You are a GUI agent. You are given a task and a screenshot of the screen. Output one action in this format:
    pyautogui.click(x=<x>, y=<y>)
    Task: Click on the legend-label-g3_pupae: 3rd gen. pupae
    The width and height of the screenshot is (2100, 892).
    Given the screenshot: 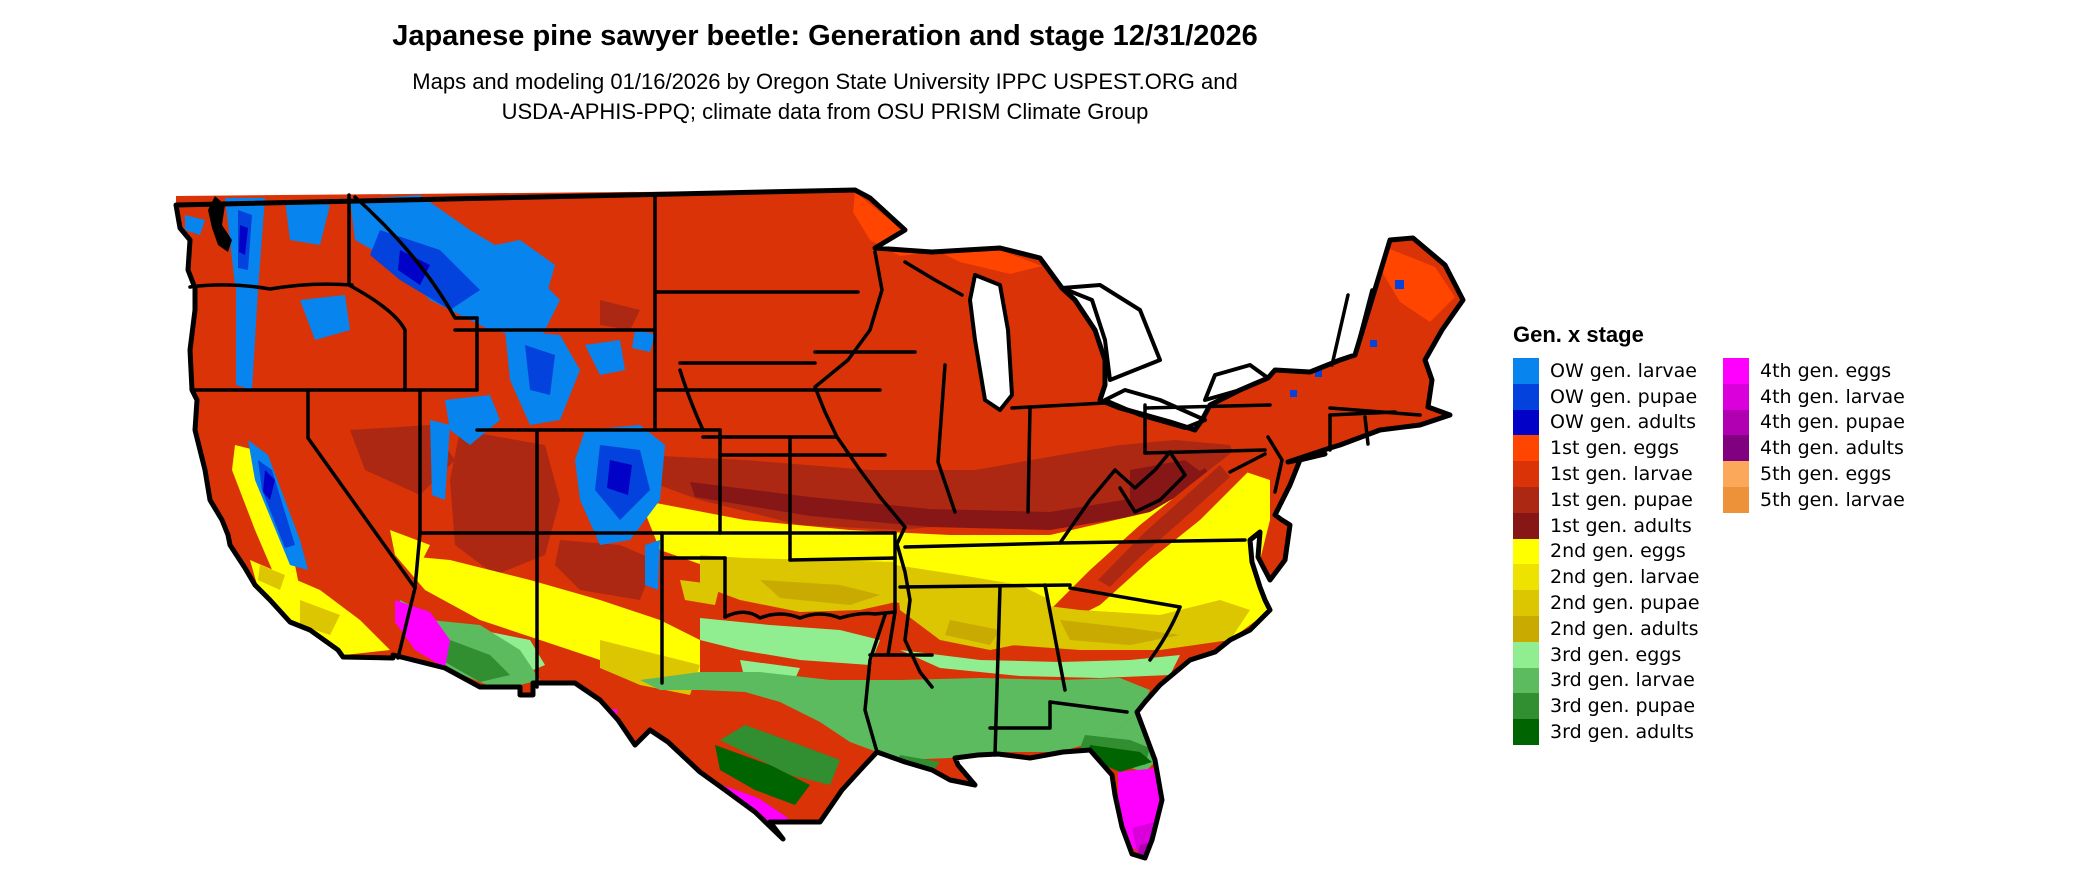 What is the action you would take?
    pyautogui.click(x=1623, y=706)
    